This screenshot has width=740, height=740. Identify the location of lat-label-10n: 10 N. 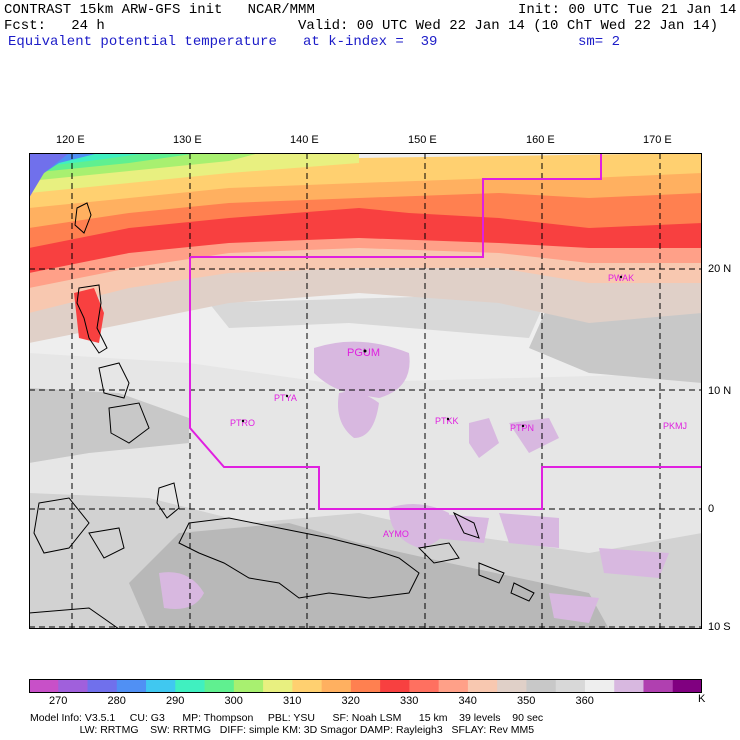
(720, 391).